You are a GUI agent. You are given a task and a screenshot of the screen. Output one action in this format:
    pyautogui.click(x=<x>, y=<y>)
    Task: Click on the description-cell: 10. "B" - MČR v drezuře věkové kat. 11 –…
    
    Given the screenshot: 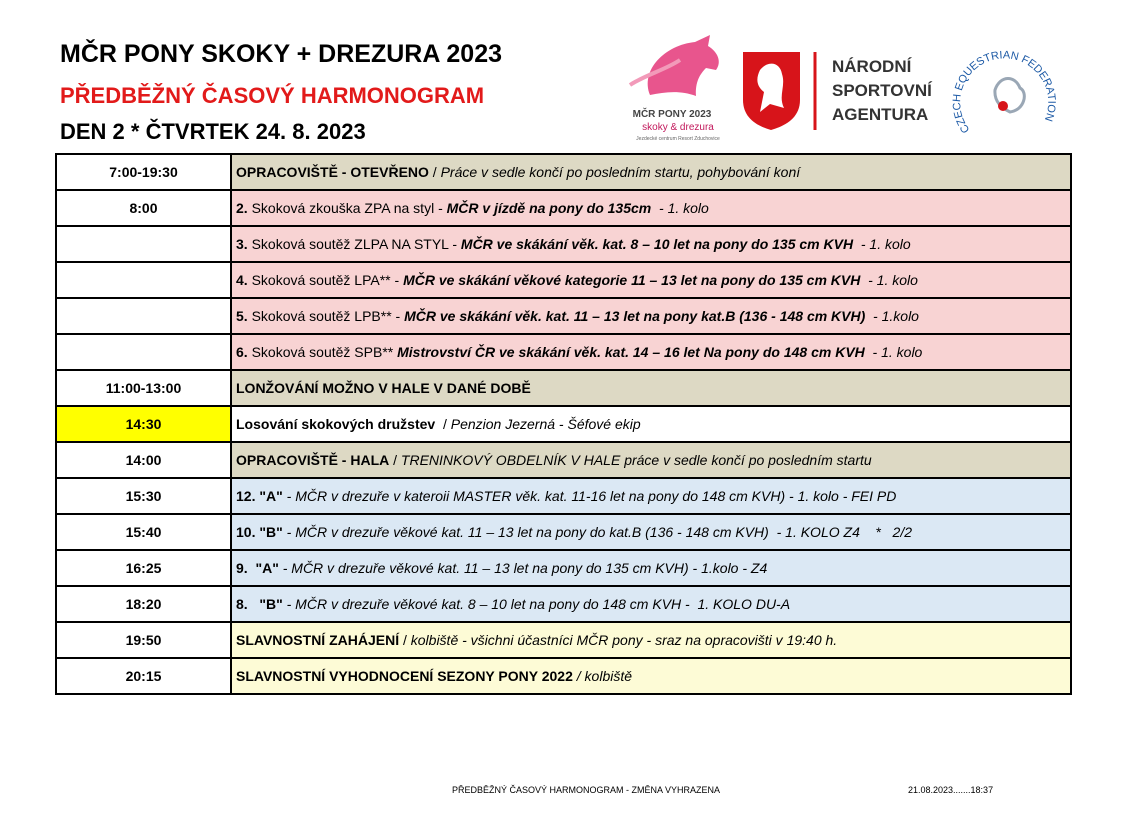 What is the action you would take?
    pyautogui.click(x=651, y=532)
    